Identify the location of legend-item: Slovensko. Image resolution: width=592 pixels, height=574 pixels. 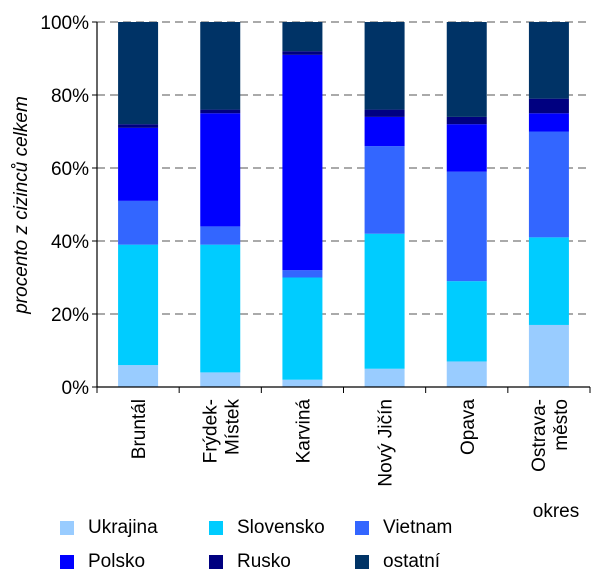
(267, 528).